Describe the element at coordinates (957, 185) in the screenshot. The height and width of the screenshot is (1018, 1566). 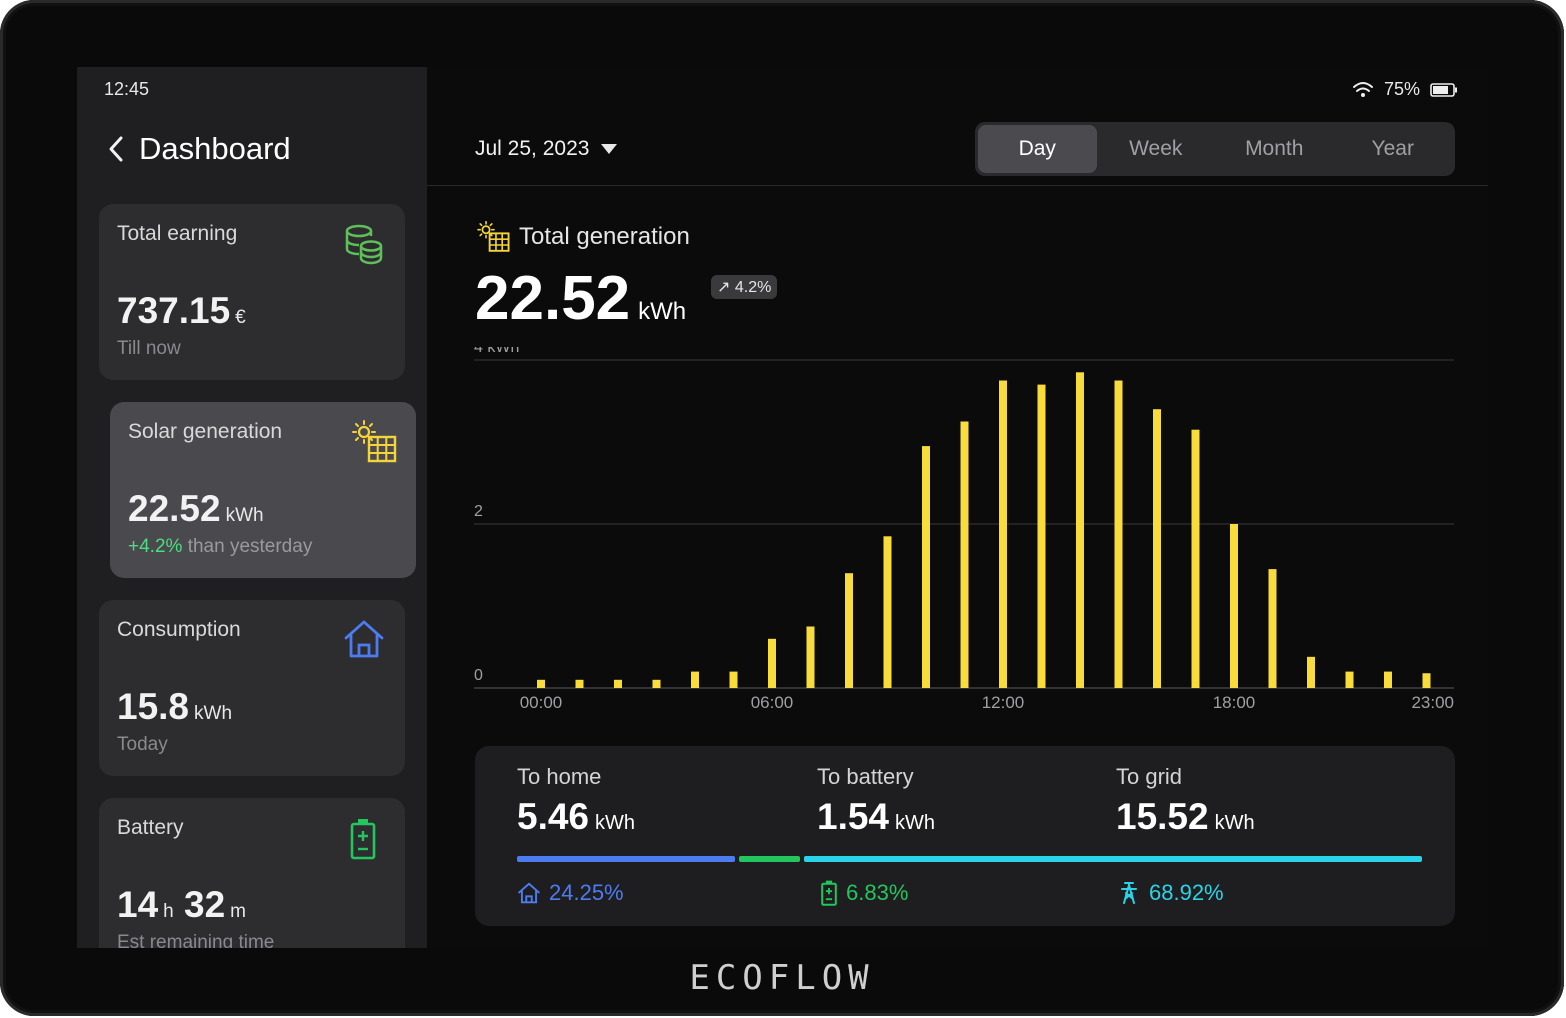
I see `header-divider` at that location.